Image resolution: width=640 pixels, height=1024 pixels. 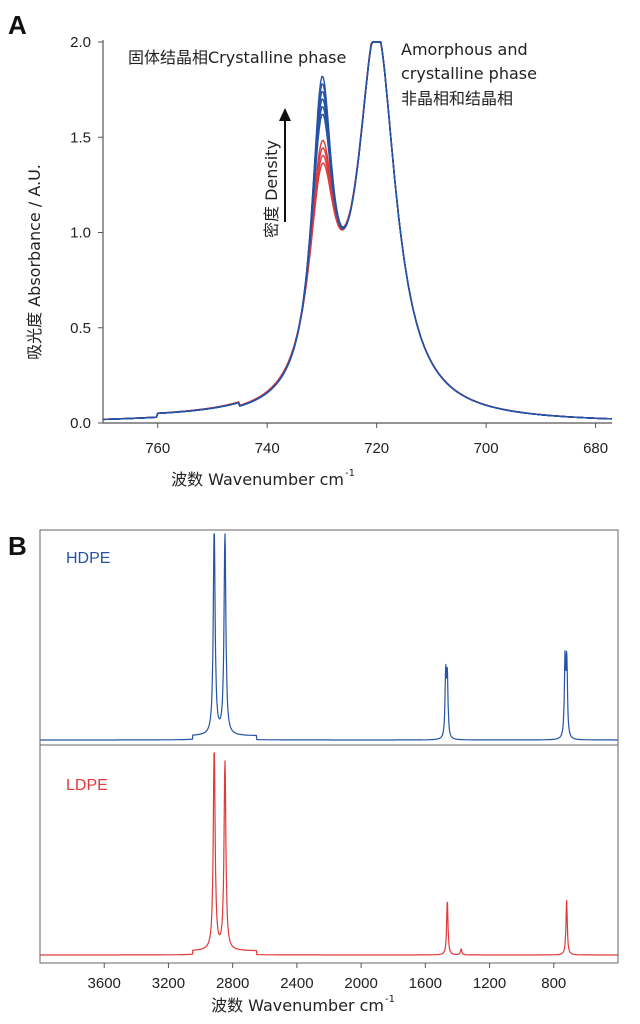 I want to click on density-arrowhead-icon, so click(x=285, y=114).